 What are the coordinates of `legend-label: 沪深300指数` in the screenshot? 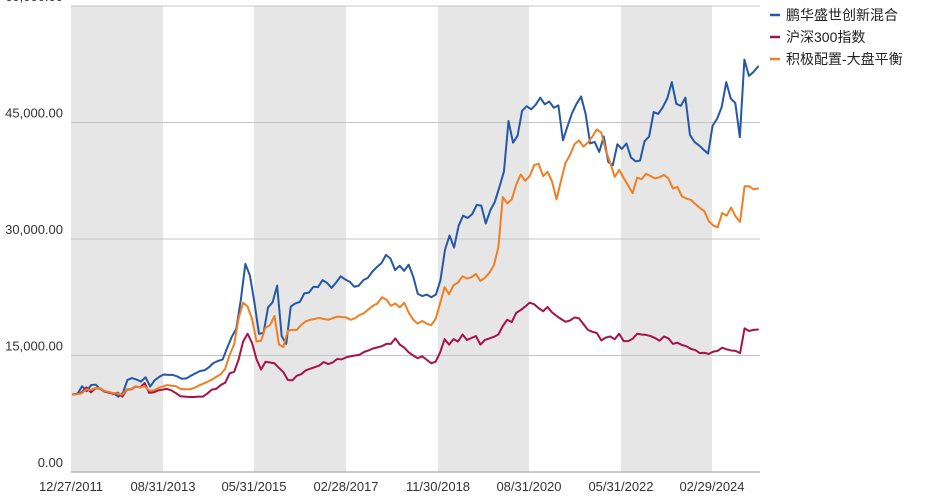 It's located at (825, 37).